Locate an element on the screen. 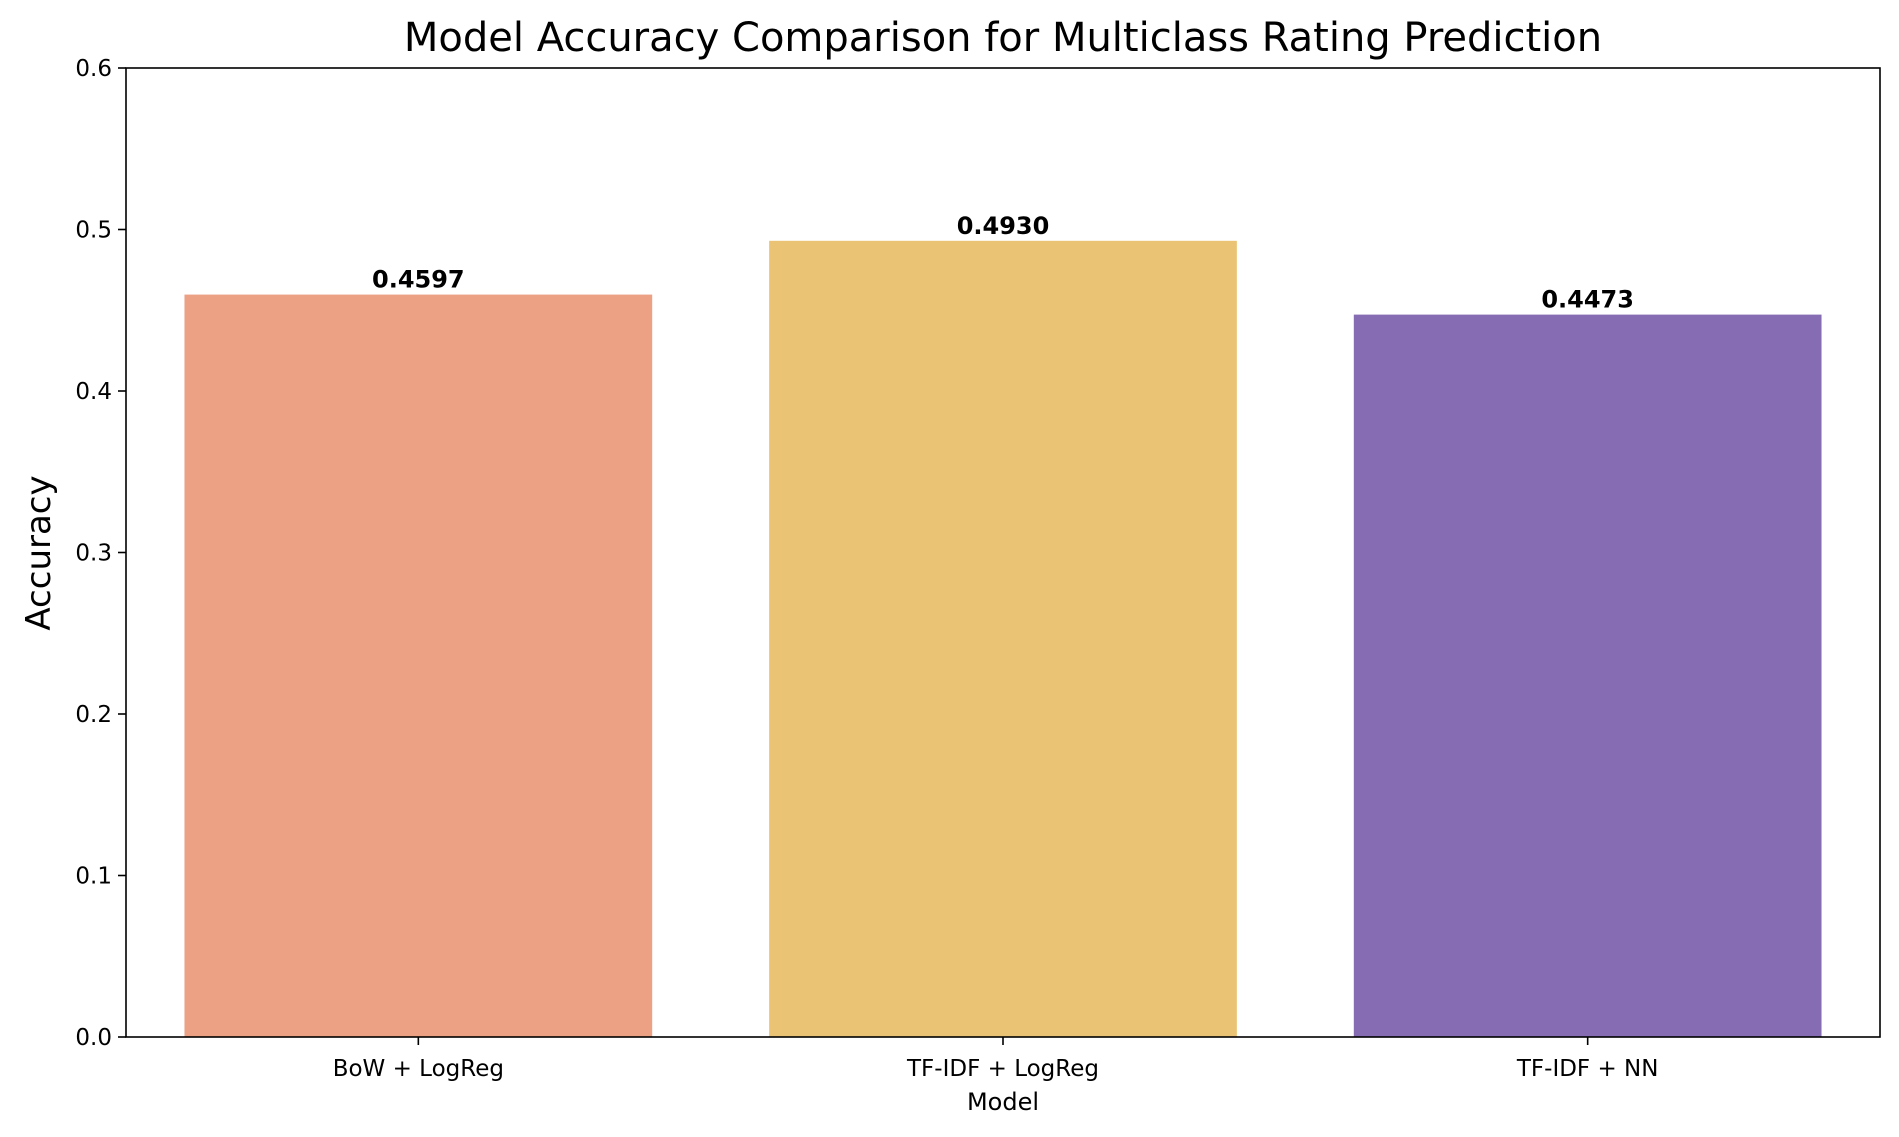  value-labels-layer: 0.4597 0.4930 0.4473 is located at coordinates (1003, 263).